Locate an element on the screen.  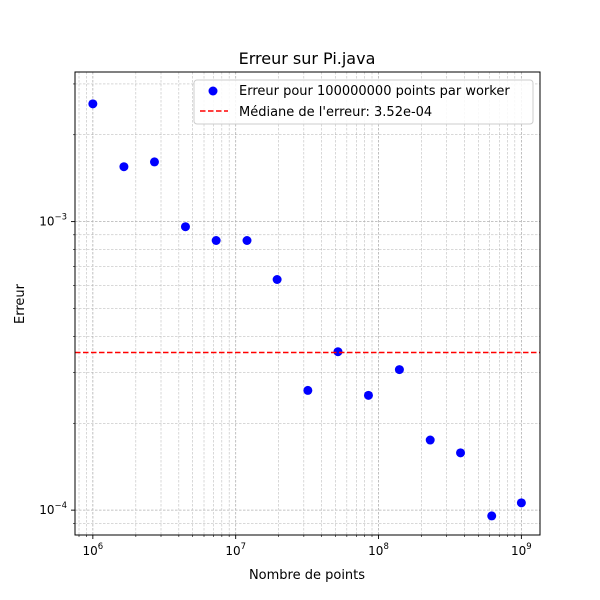
legend-label-scatter: Erreur pour 100000000 points par worker is located at coordinates (374, 91).